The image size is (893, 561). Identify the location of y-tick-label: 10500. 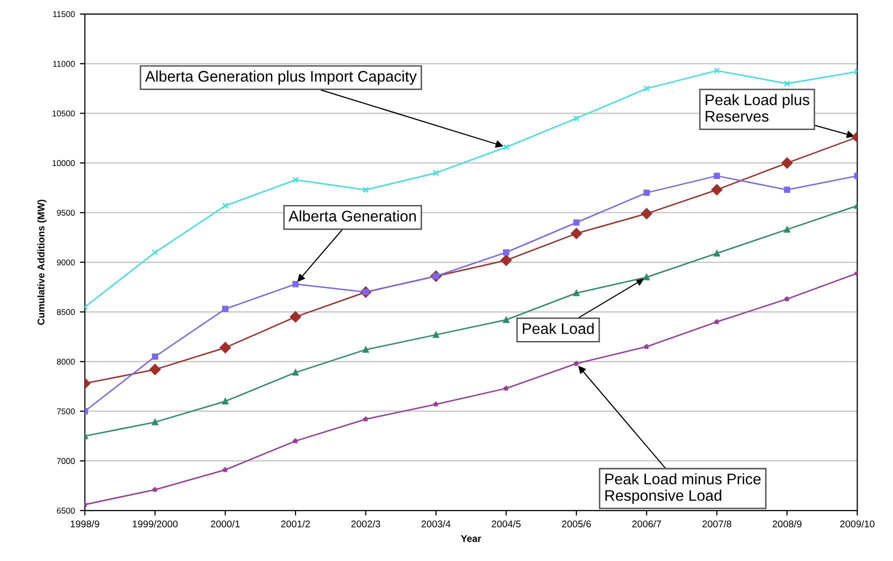
(63, 113).